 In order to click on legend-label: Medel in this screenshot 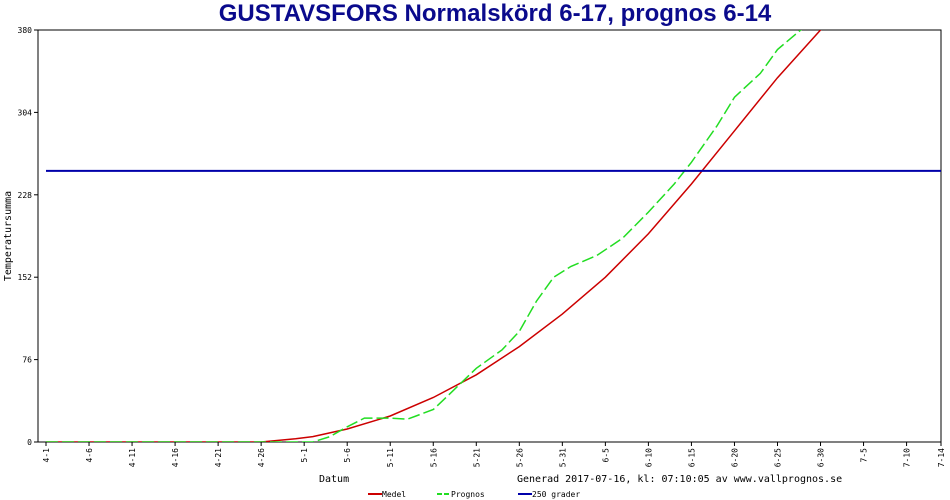, I will do `click(394, 494)`.